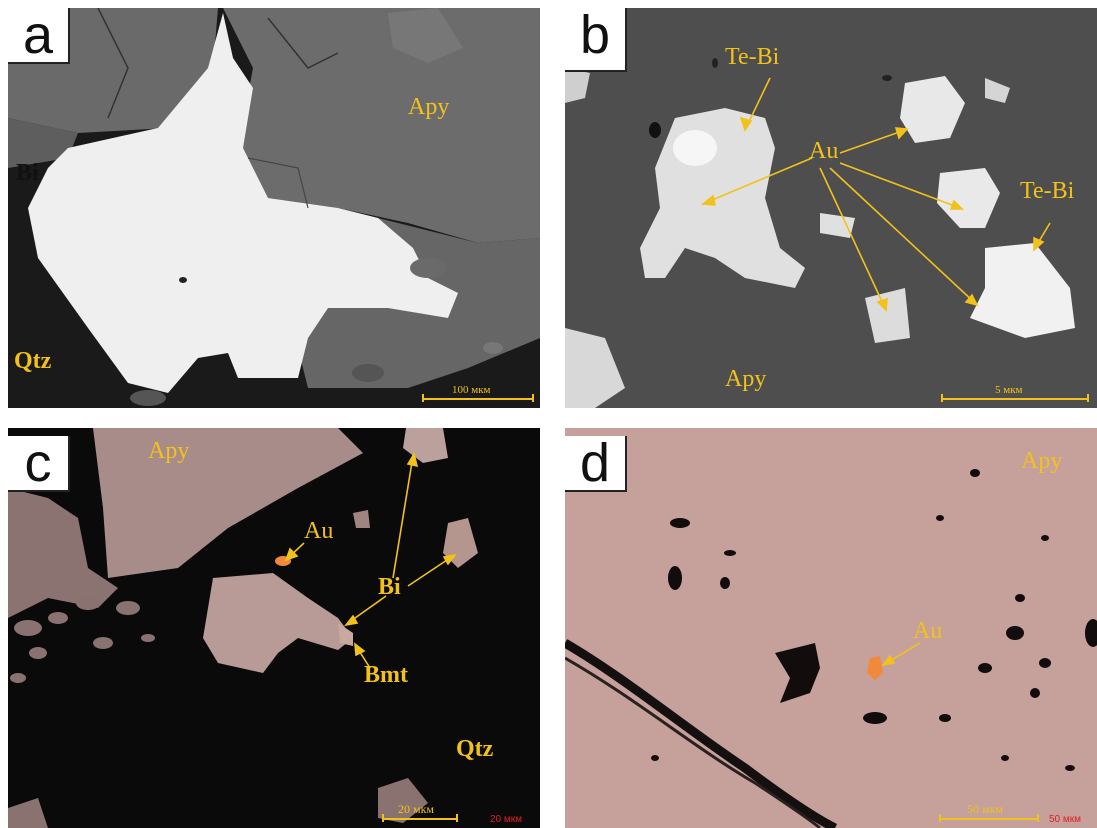 This screenshot has width=1097, height=828. What do you see at coordinates (478, 399) in the screenshot?
I see `scale-bar-a-line` at bounding box center [478, 399].